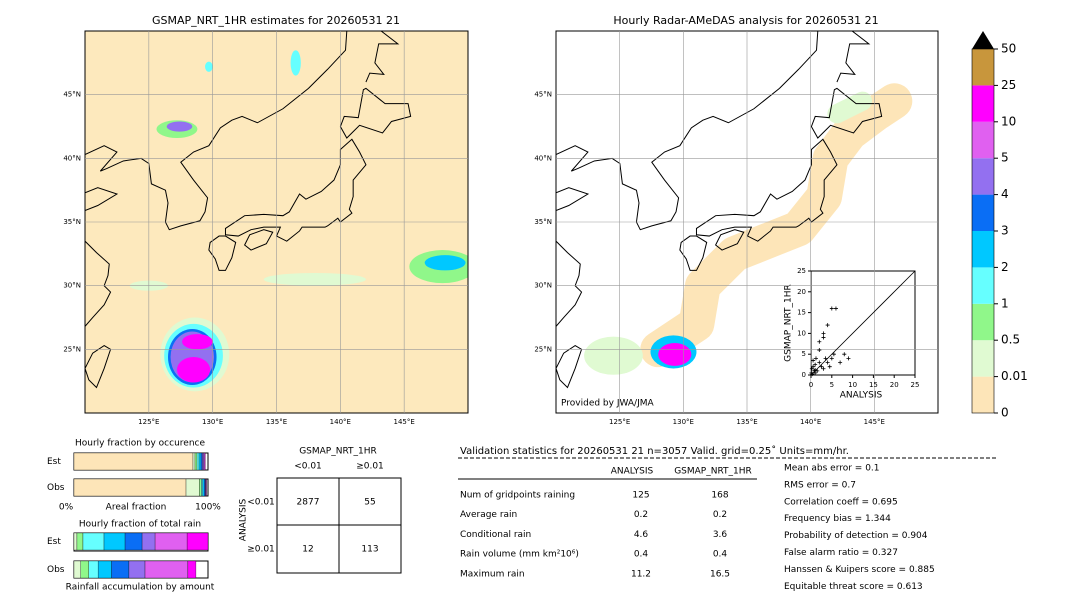  I want to click on stat-label: Maximum rain, so click(492, 574).